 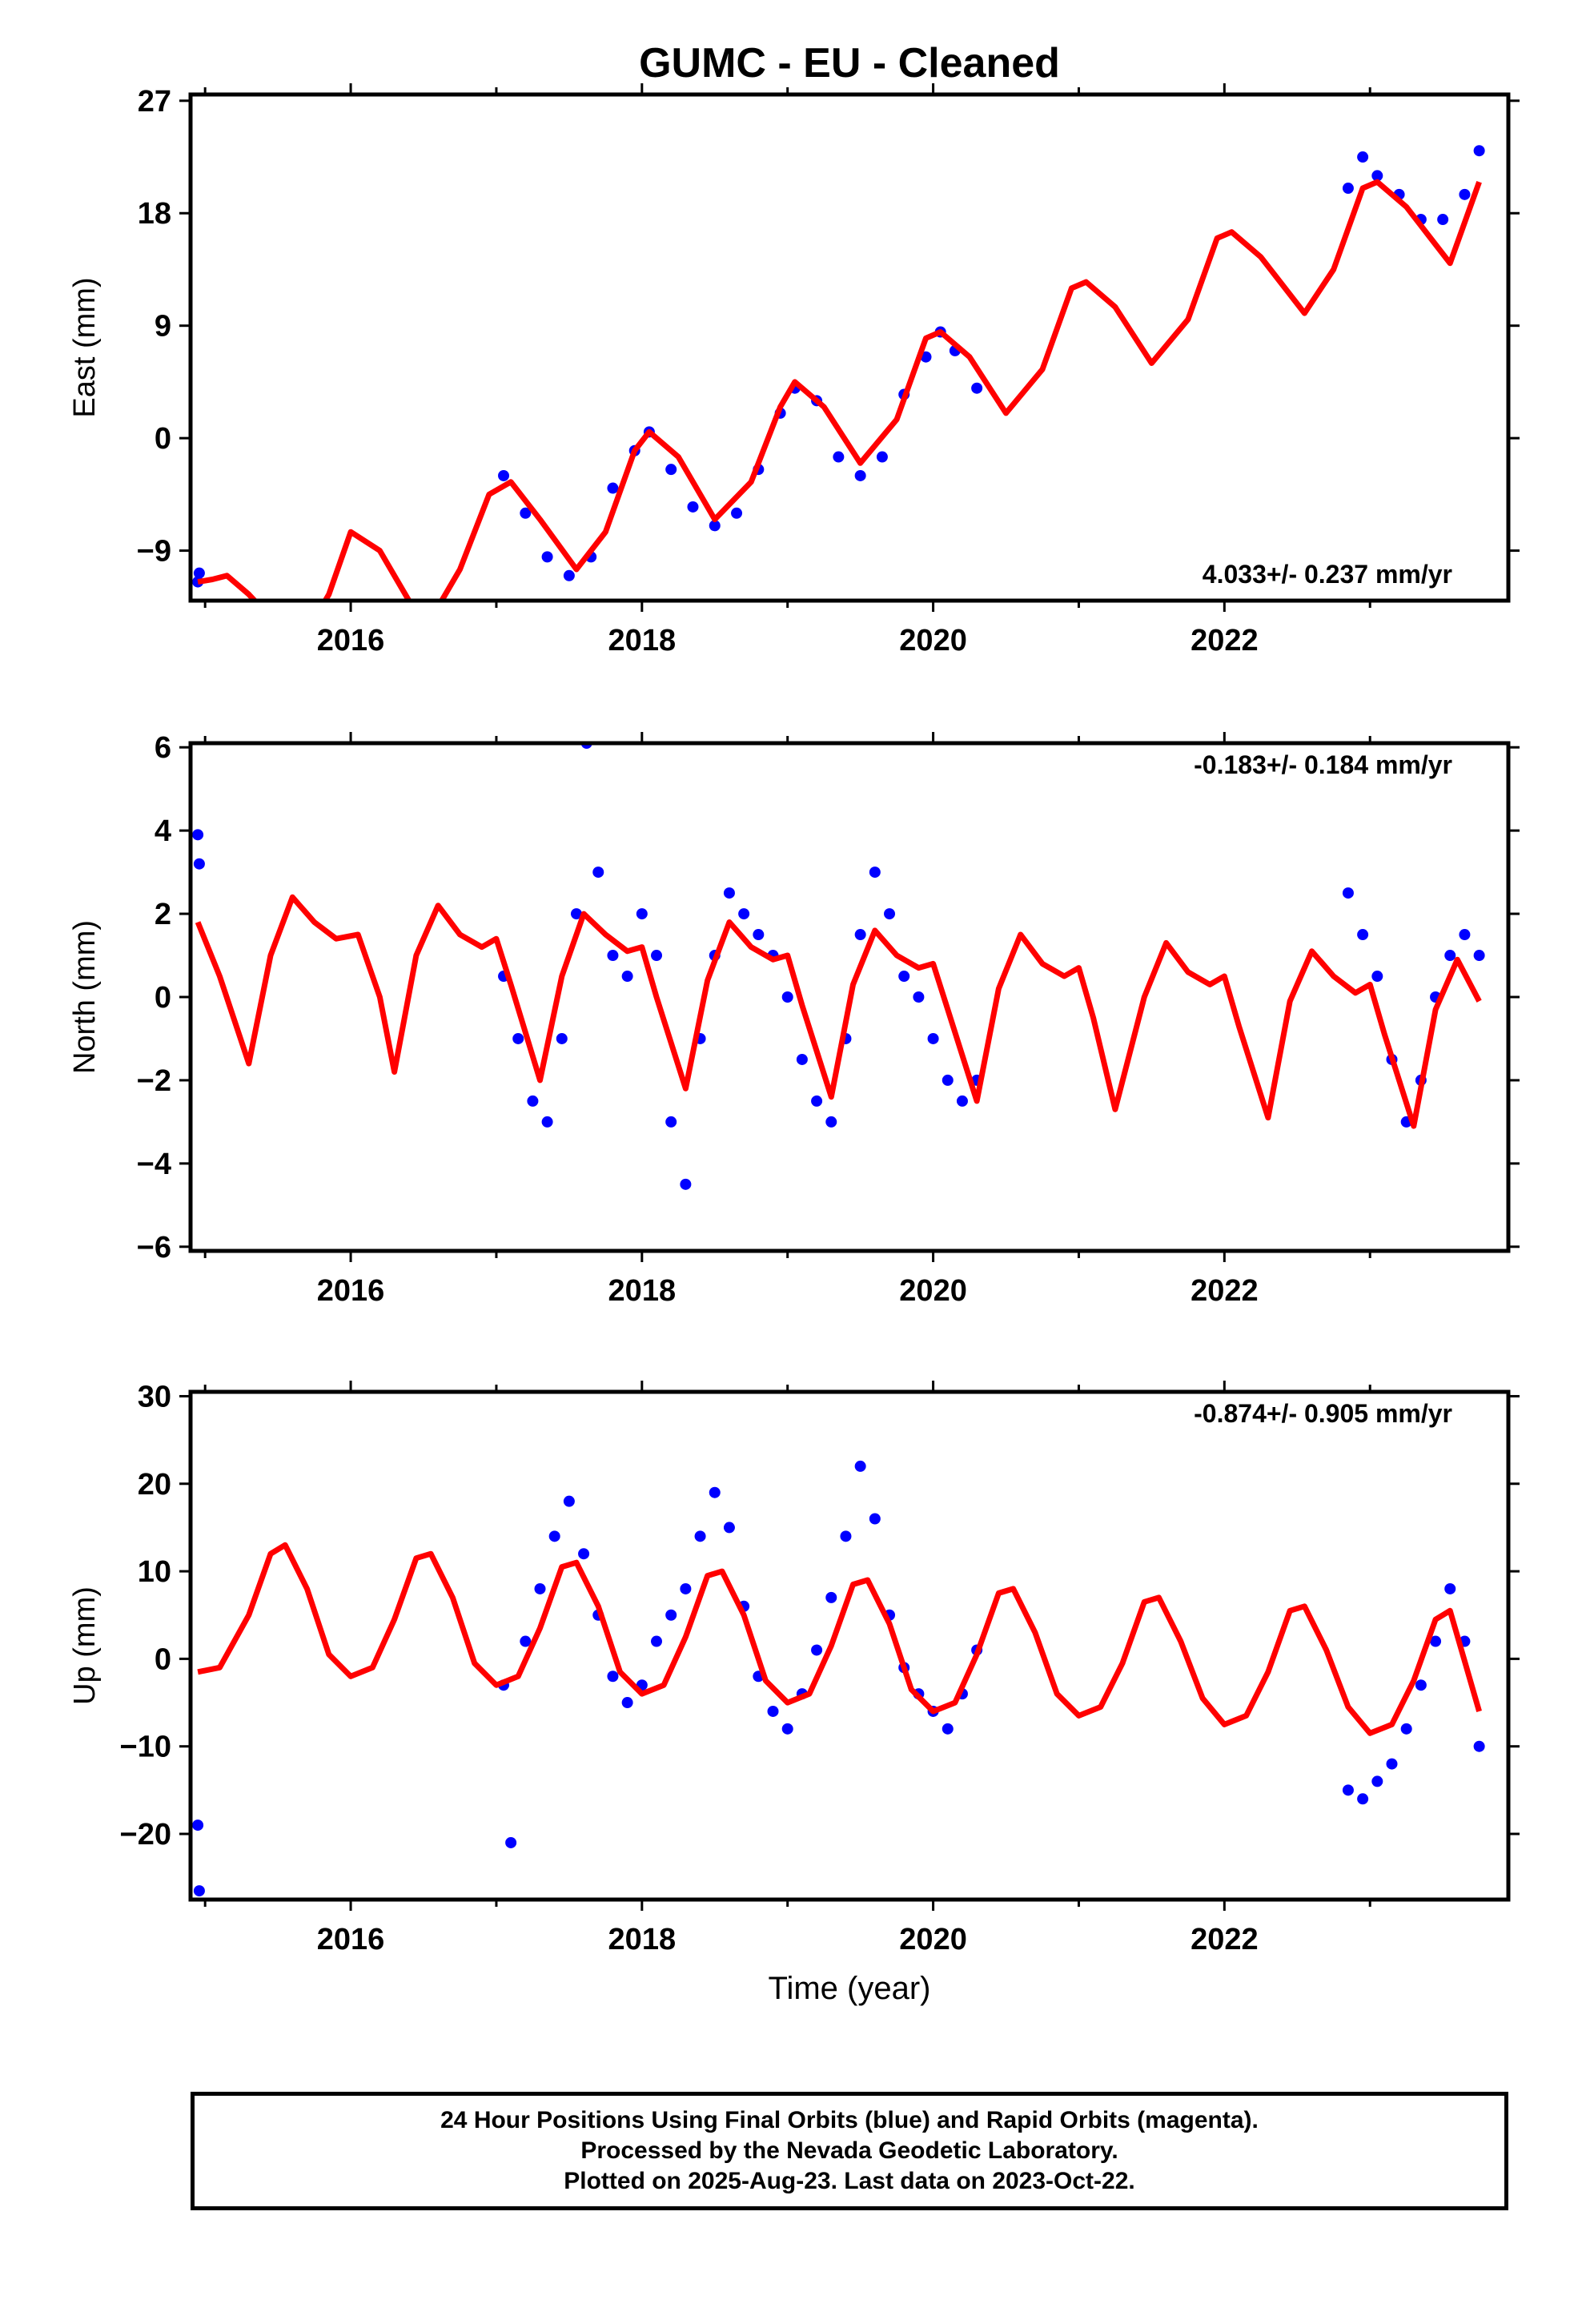 I want to click on y-tick-label: −10, so click(x=145, y=1748).